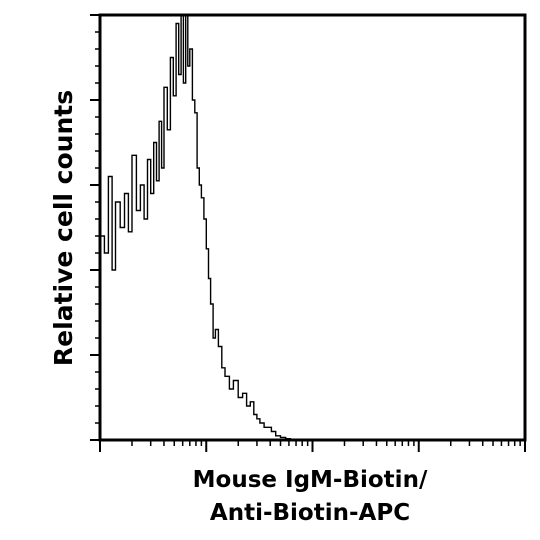  I want to click on x-axis-label-line-1: Mouse IgM-Biotin/, so click(310, 480).